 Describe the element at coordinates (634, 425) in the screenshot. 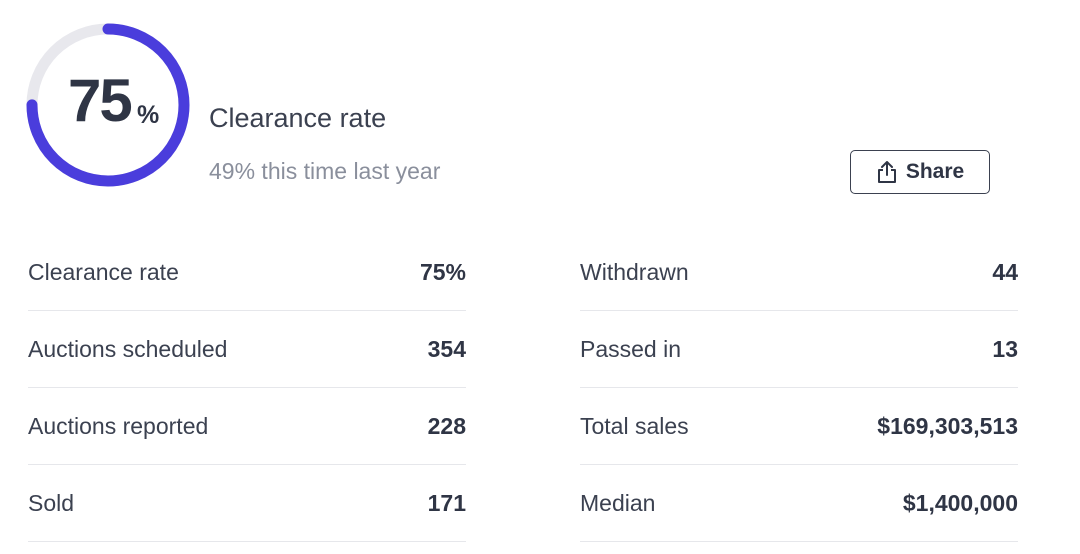

I see `stat-label: Total sales` at that location.